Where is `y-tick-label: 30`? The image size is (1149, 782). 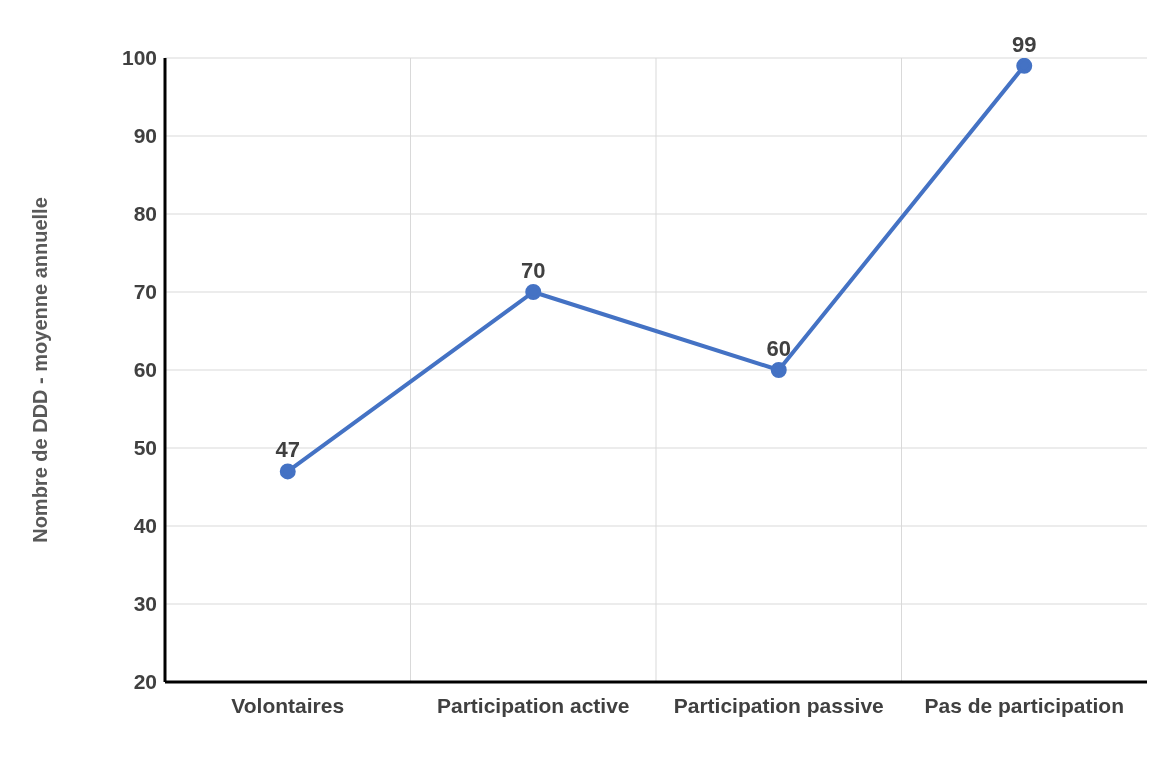
y-tick-label: 30 is located at coordinates (145, 604).